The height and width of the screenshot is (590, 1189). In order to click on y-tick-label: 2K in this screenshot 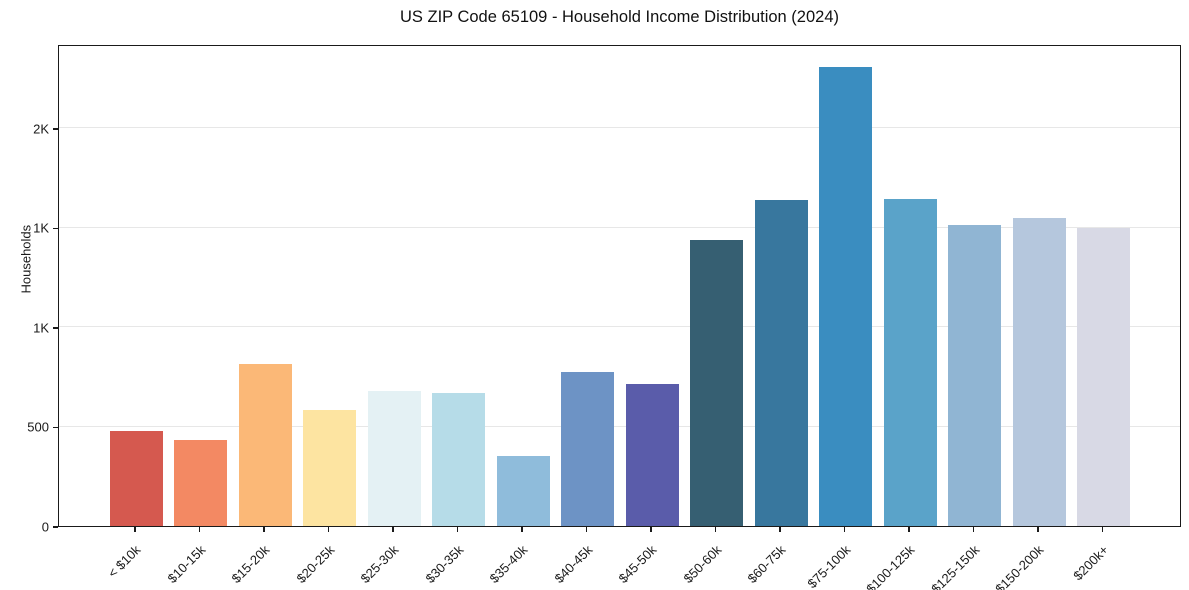, I will do `click(41, 129)`.